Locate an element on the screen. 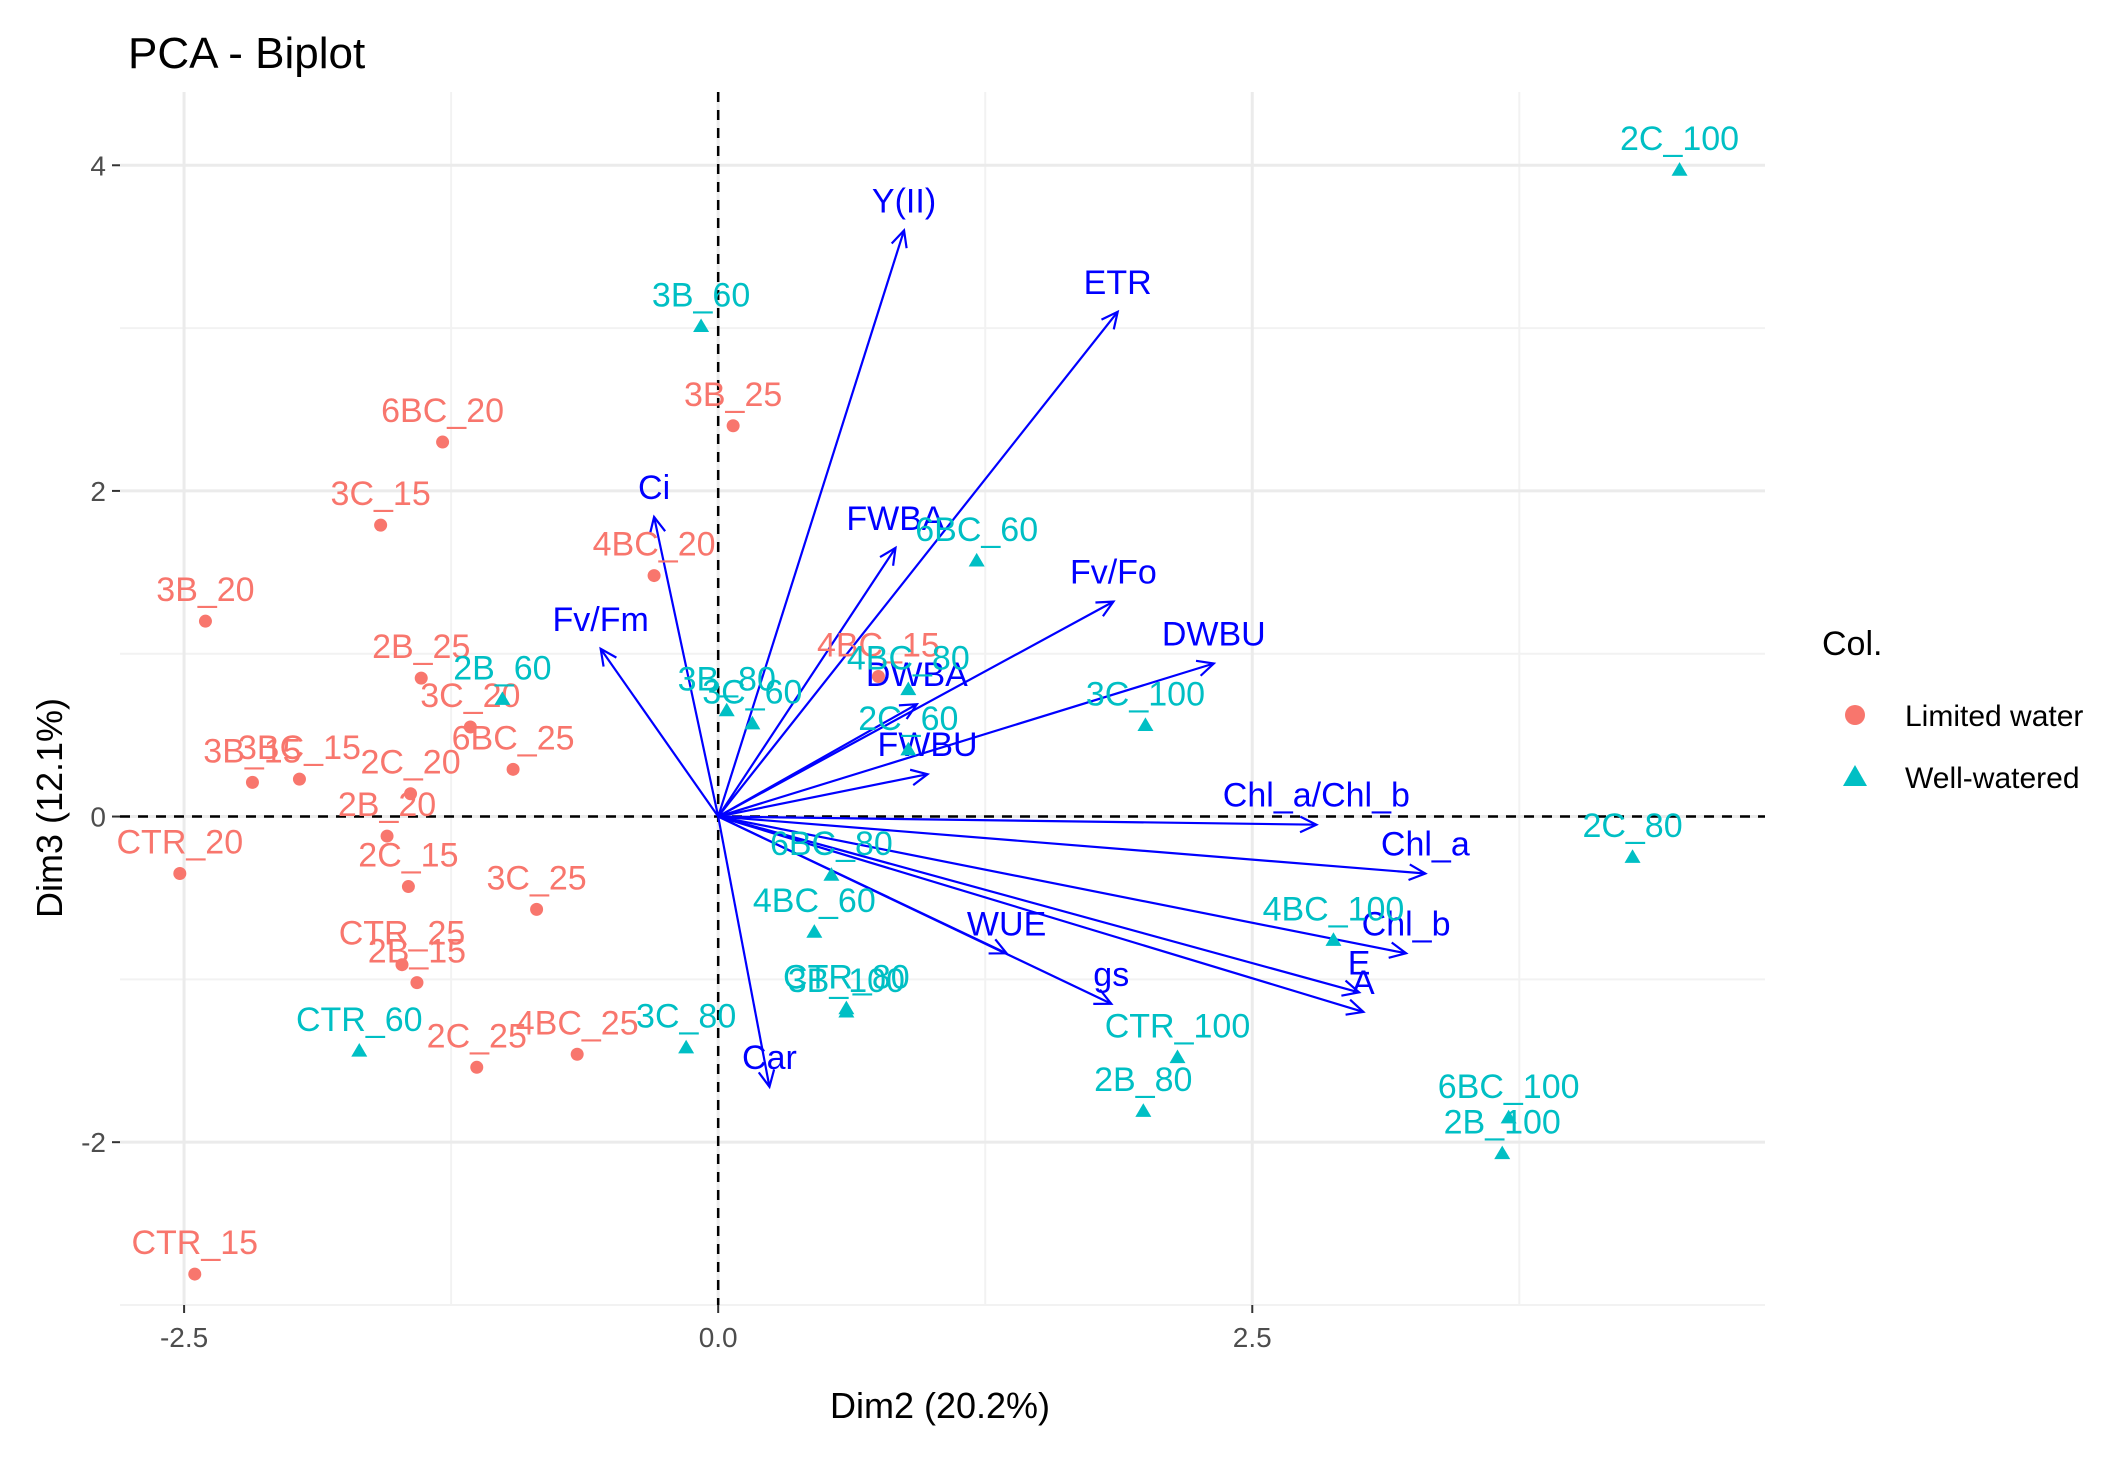 The image size is (2125, 1457). point-label: CTR_25 is located at coordinates (402, 934).